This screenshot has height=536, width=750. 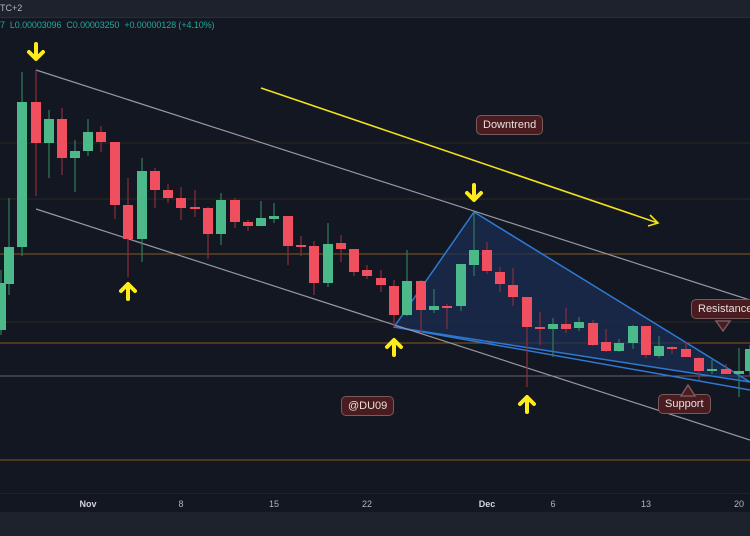 I want to click on downtrend-arrow, so click(x=460, y=157).